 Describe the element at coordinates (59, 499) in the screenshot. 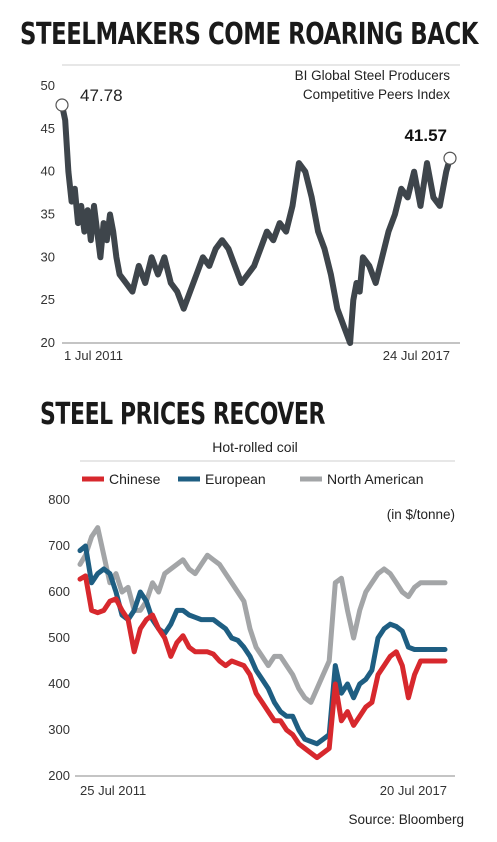

I see `chart2-y-tick-label: 800` at that location.